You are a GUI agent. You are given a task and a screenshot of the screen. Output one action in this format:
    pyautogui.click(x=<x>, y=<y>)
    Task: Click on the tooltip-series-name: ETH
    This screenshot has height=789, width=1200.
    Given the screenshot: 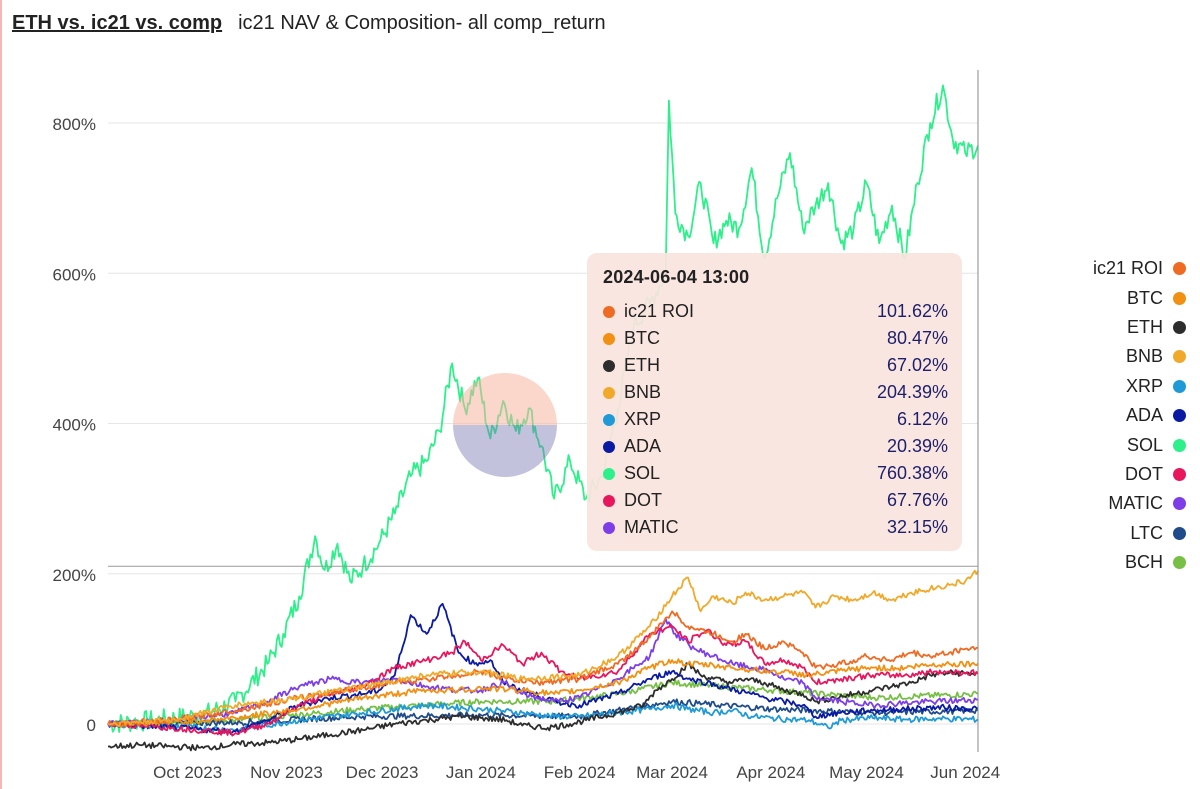 What is the action you would take?
    pyautogui.click(x=642, y=365)
    